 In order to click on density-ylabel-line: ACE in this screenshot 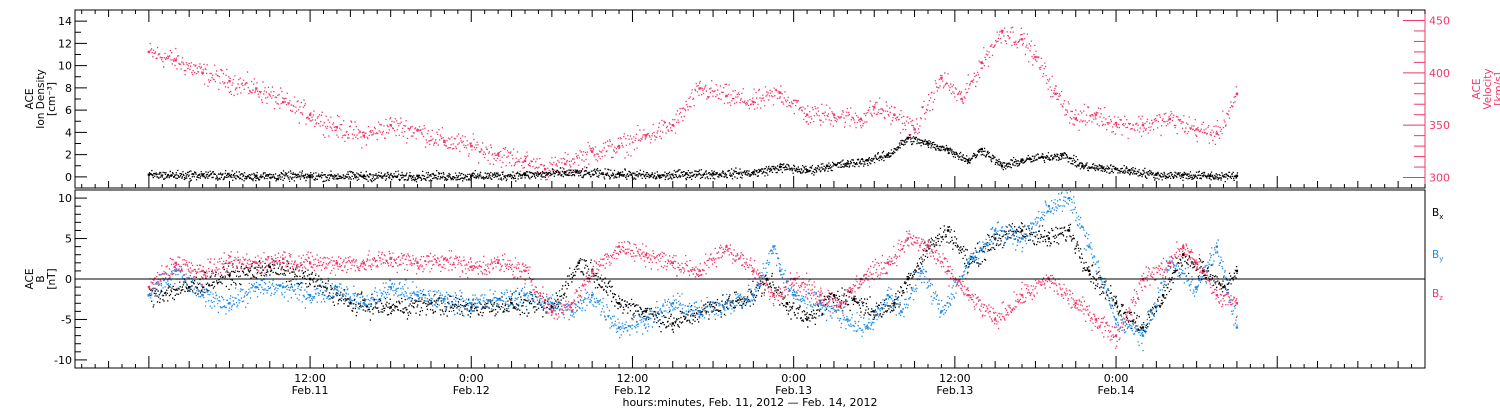, I will do `click(30, 99)`.